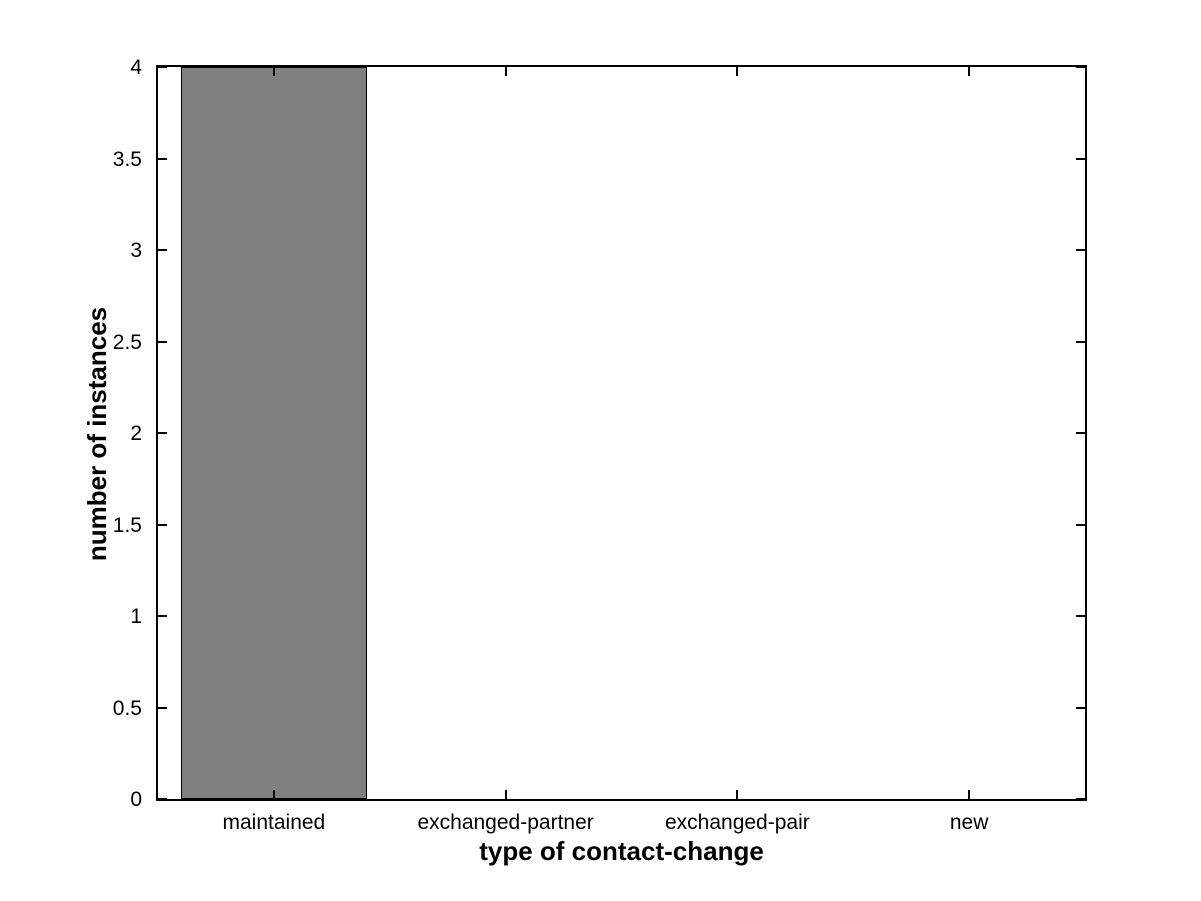 The width and height of the screenshot is (1201, 901). Describe the element at coordinates (737, 822) in the screenshot. I see `x-tick-label: exchanged-pair` at that location.